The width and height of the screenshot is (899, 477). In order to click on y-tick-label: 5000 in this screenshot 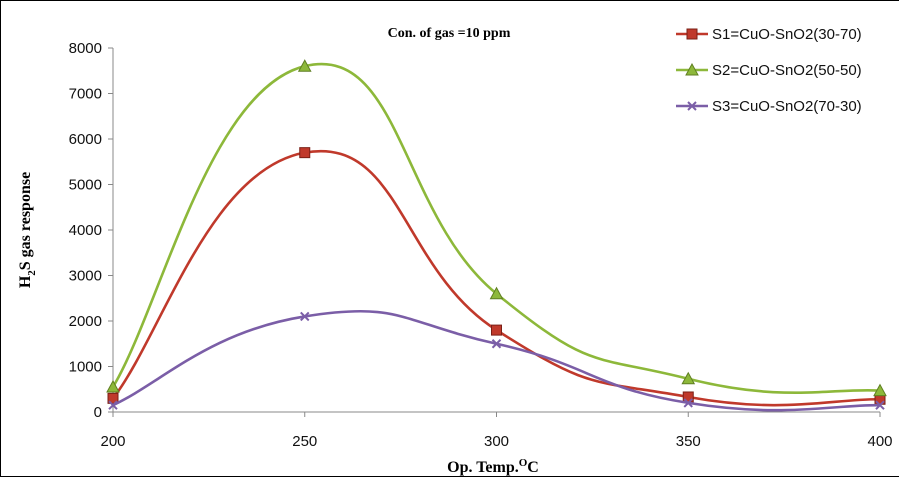, I will do `click(85, 185)`.